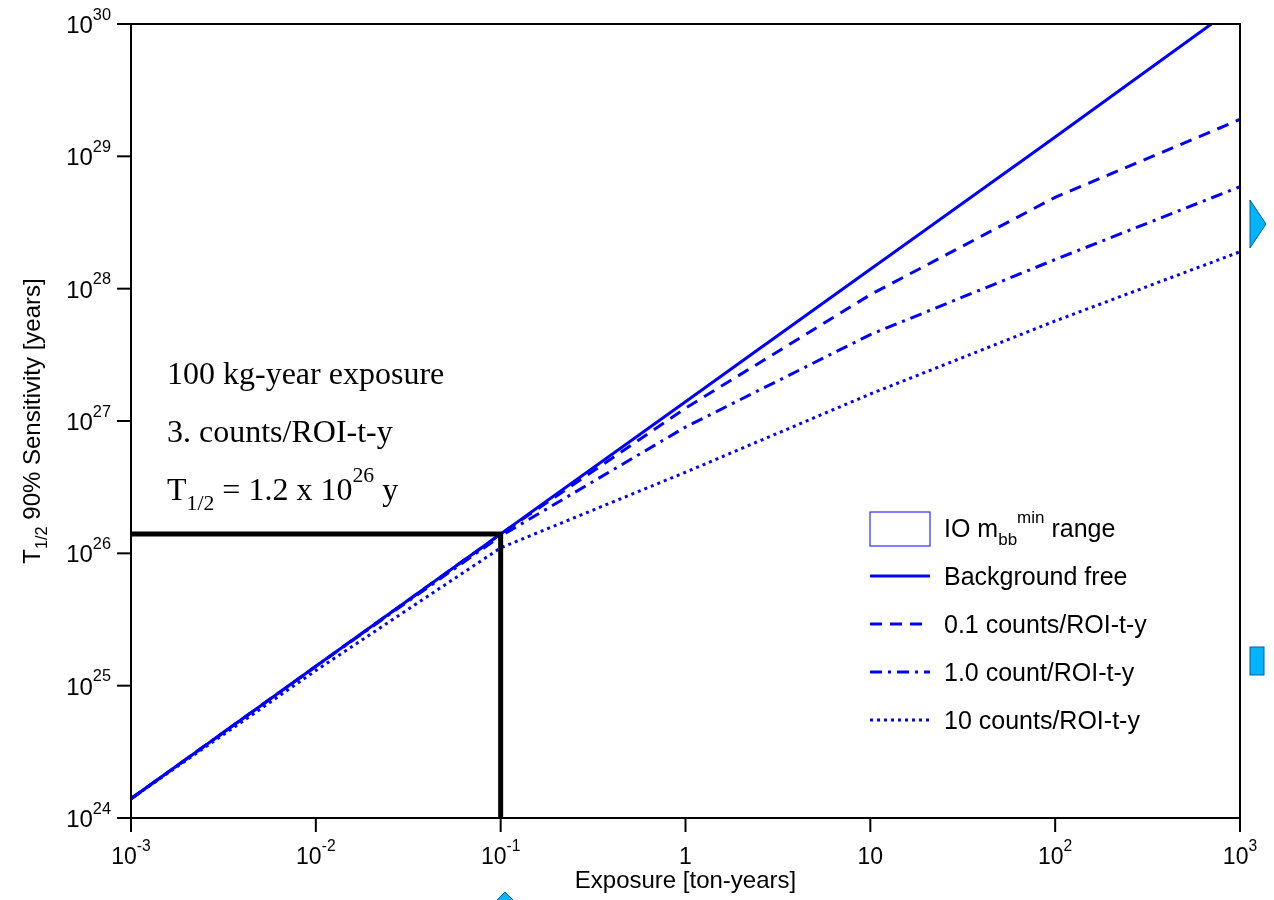 This screenshot has width=1274, height=900. I want to click on x-tick-label: 10, so click(870, 856).